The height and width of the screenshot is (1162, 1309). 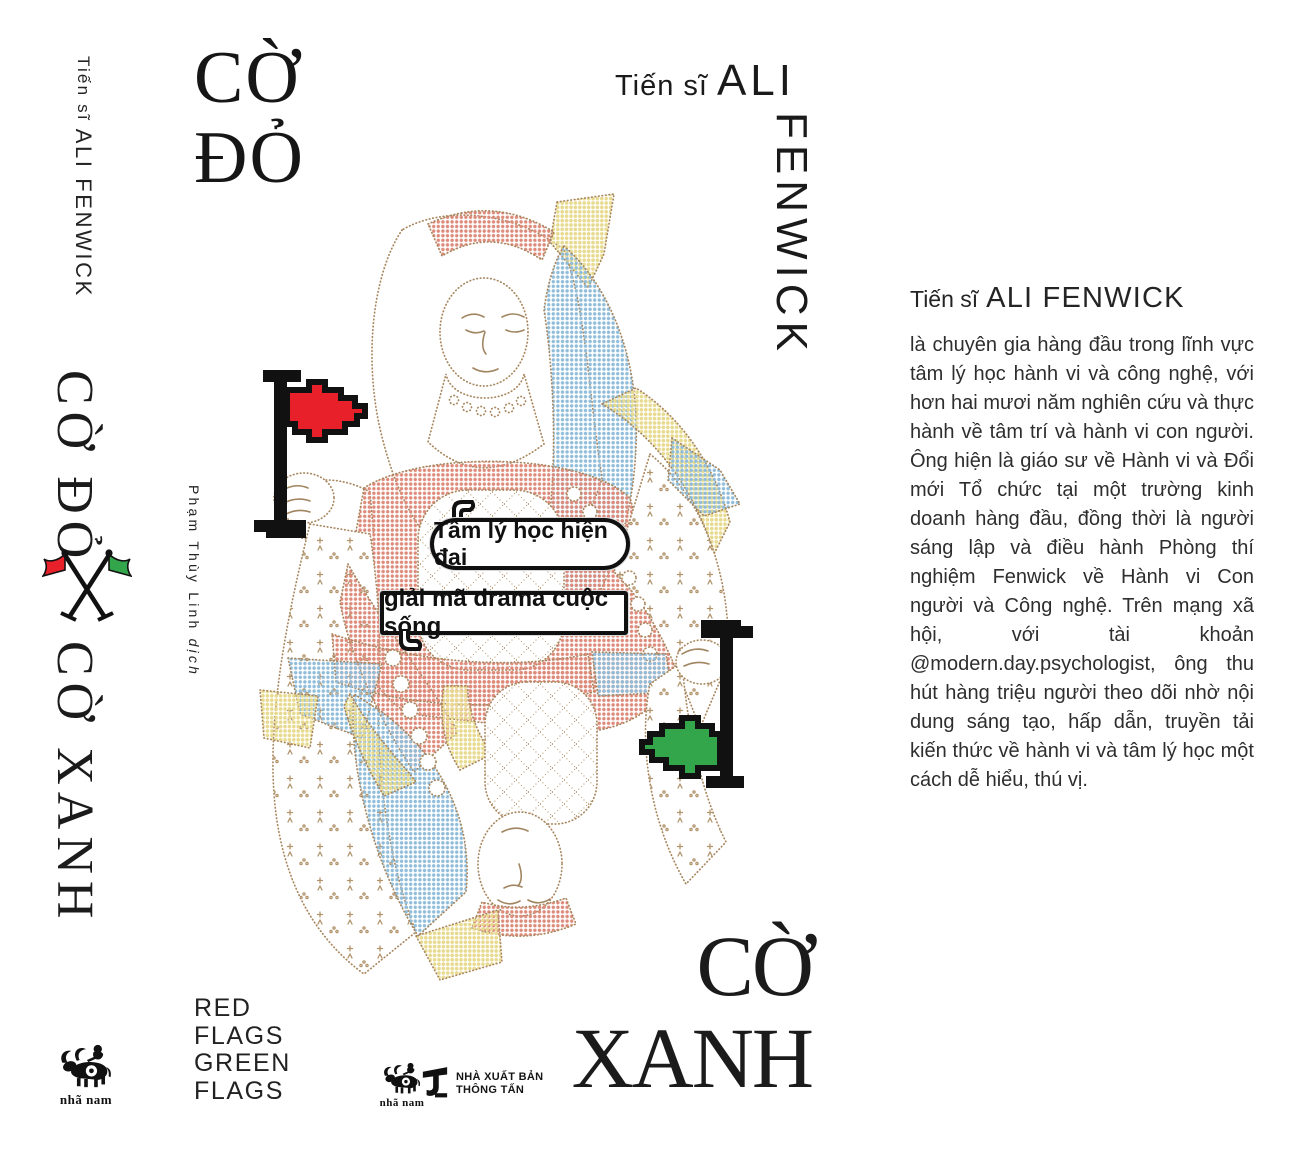 I want to click on back-author-name: ALI FENWICK, so click(x=1085, y=298).